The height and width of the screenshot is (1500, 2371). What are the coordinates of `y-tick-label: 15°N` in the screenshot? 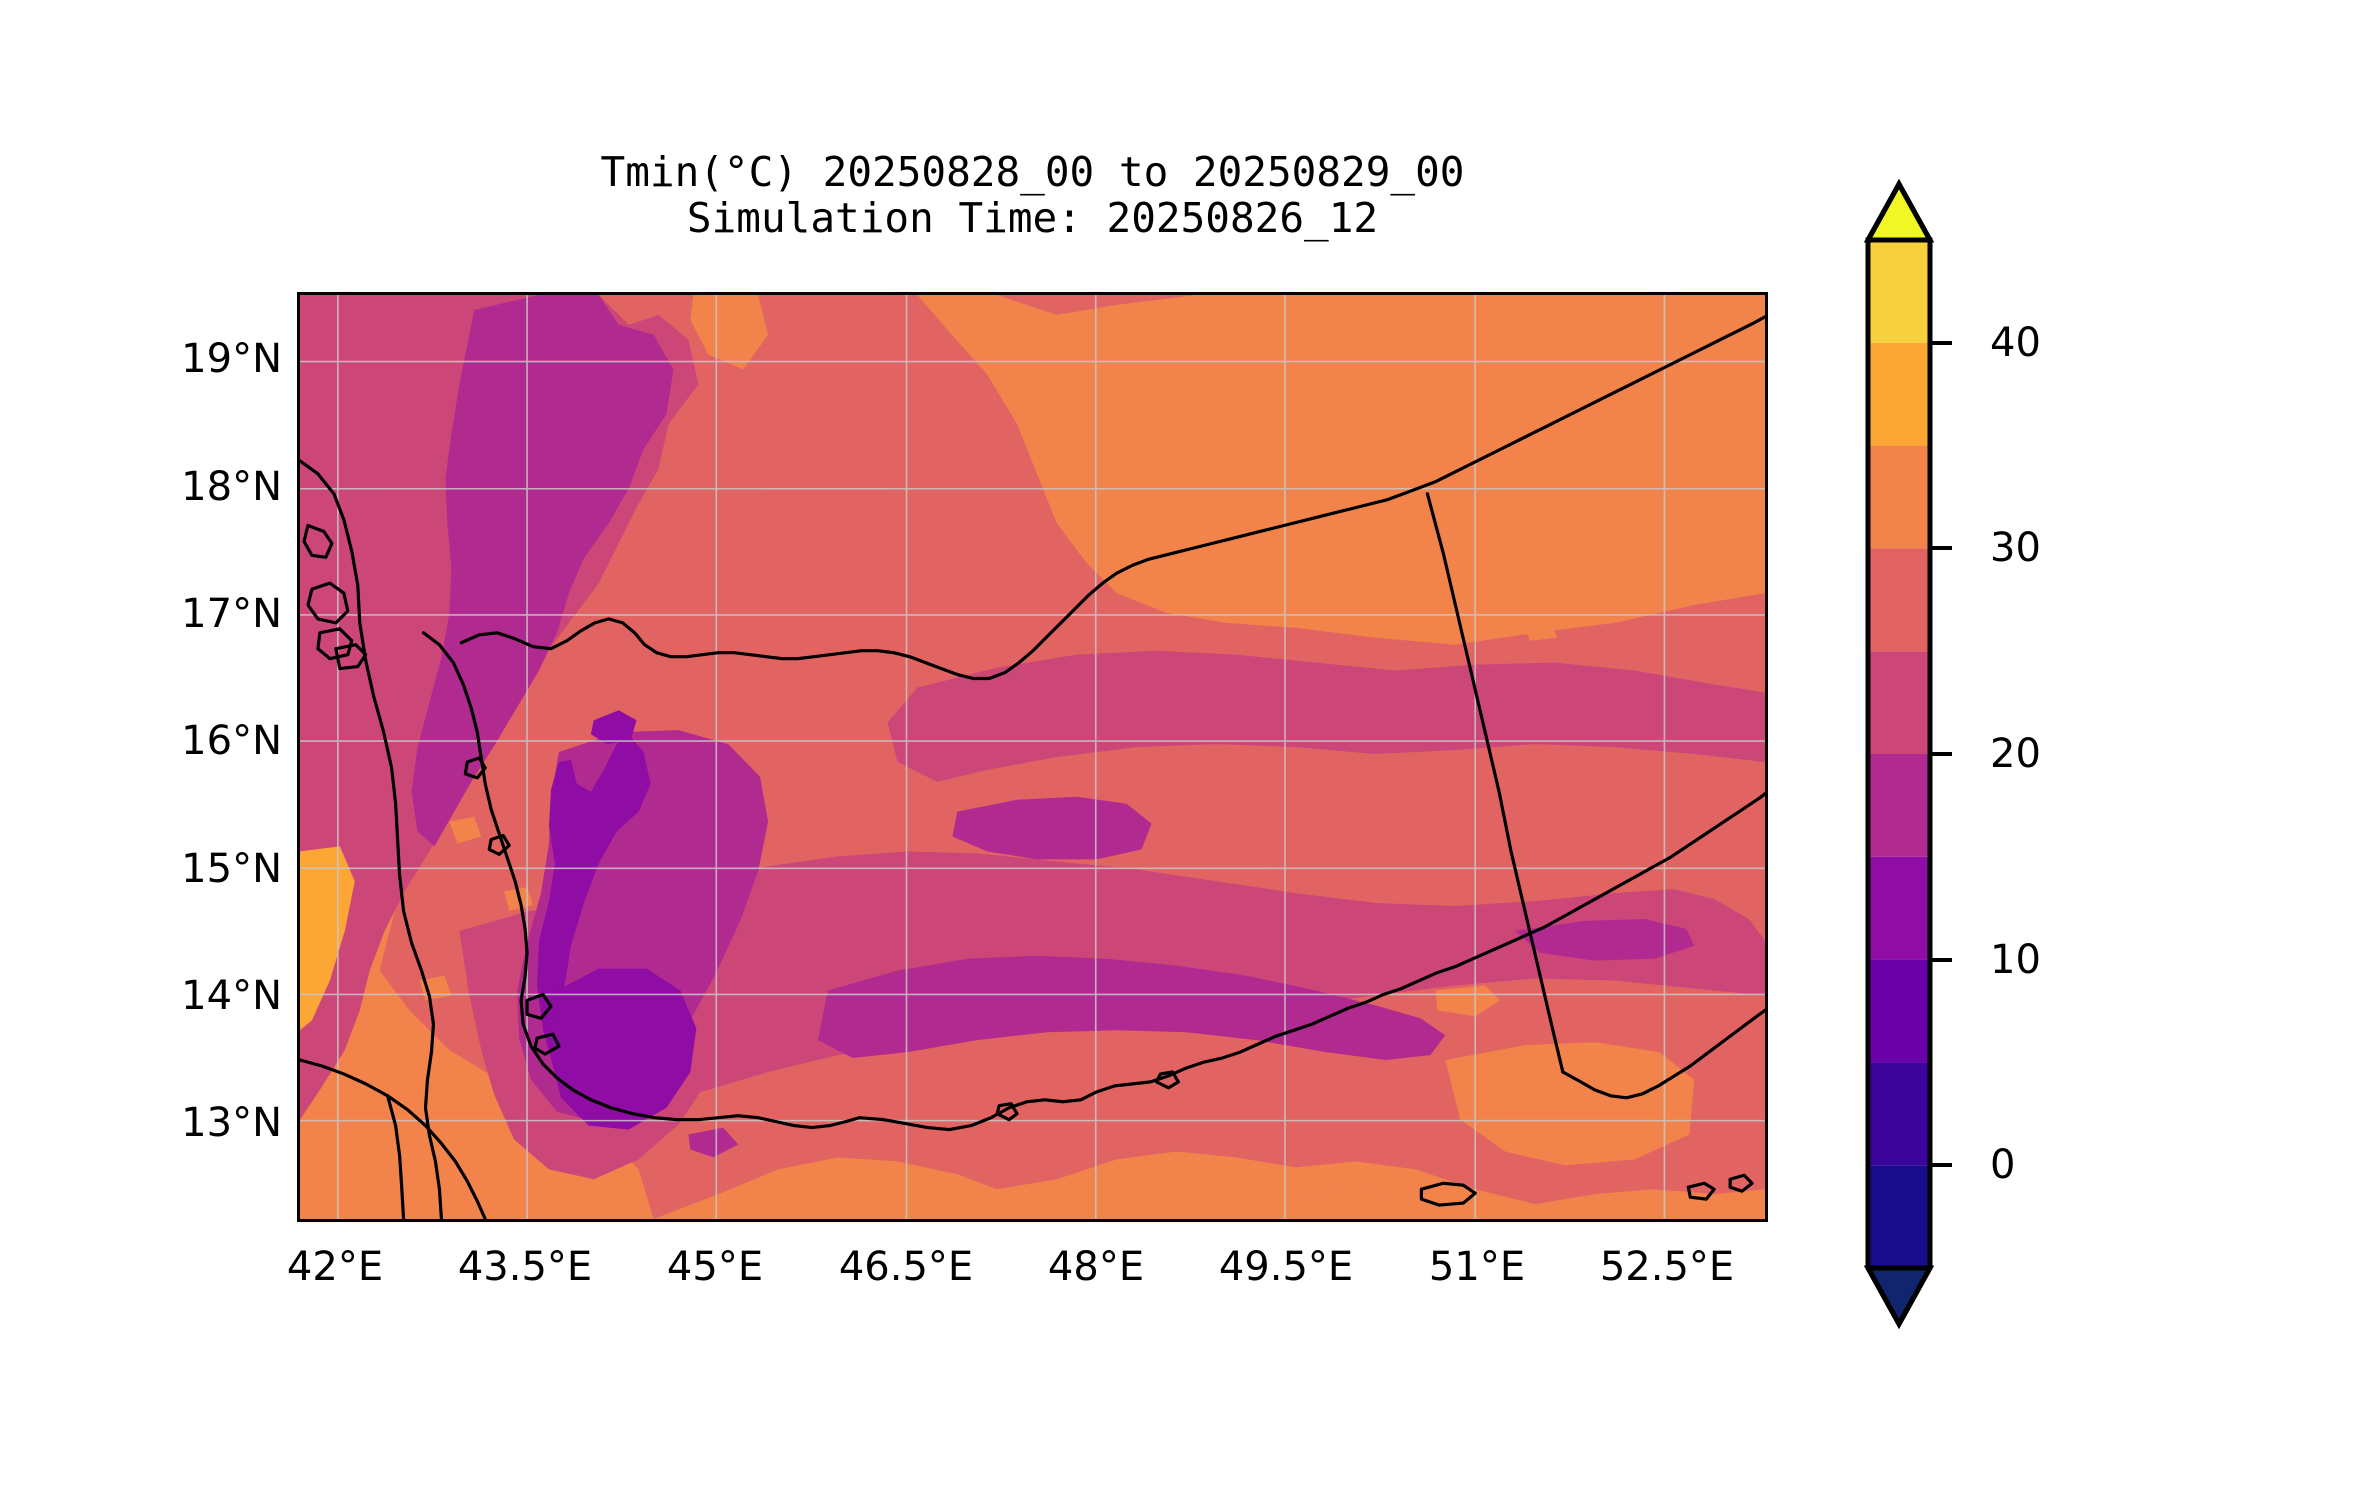 It's located at (231, 869).